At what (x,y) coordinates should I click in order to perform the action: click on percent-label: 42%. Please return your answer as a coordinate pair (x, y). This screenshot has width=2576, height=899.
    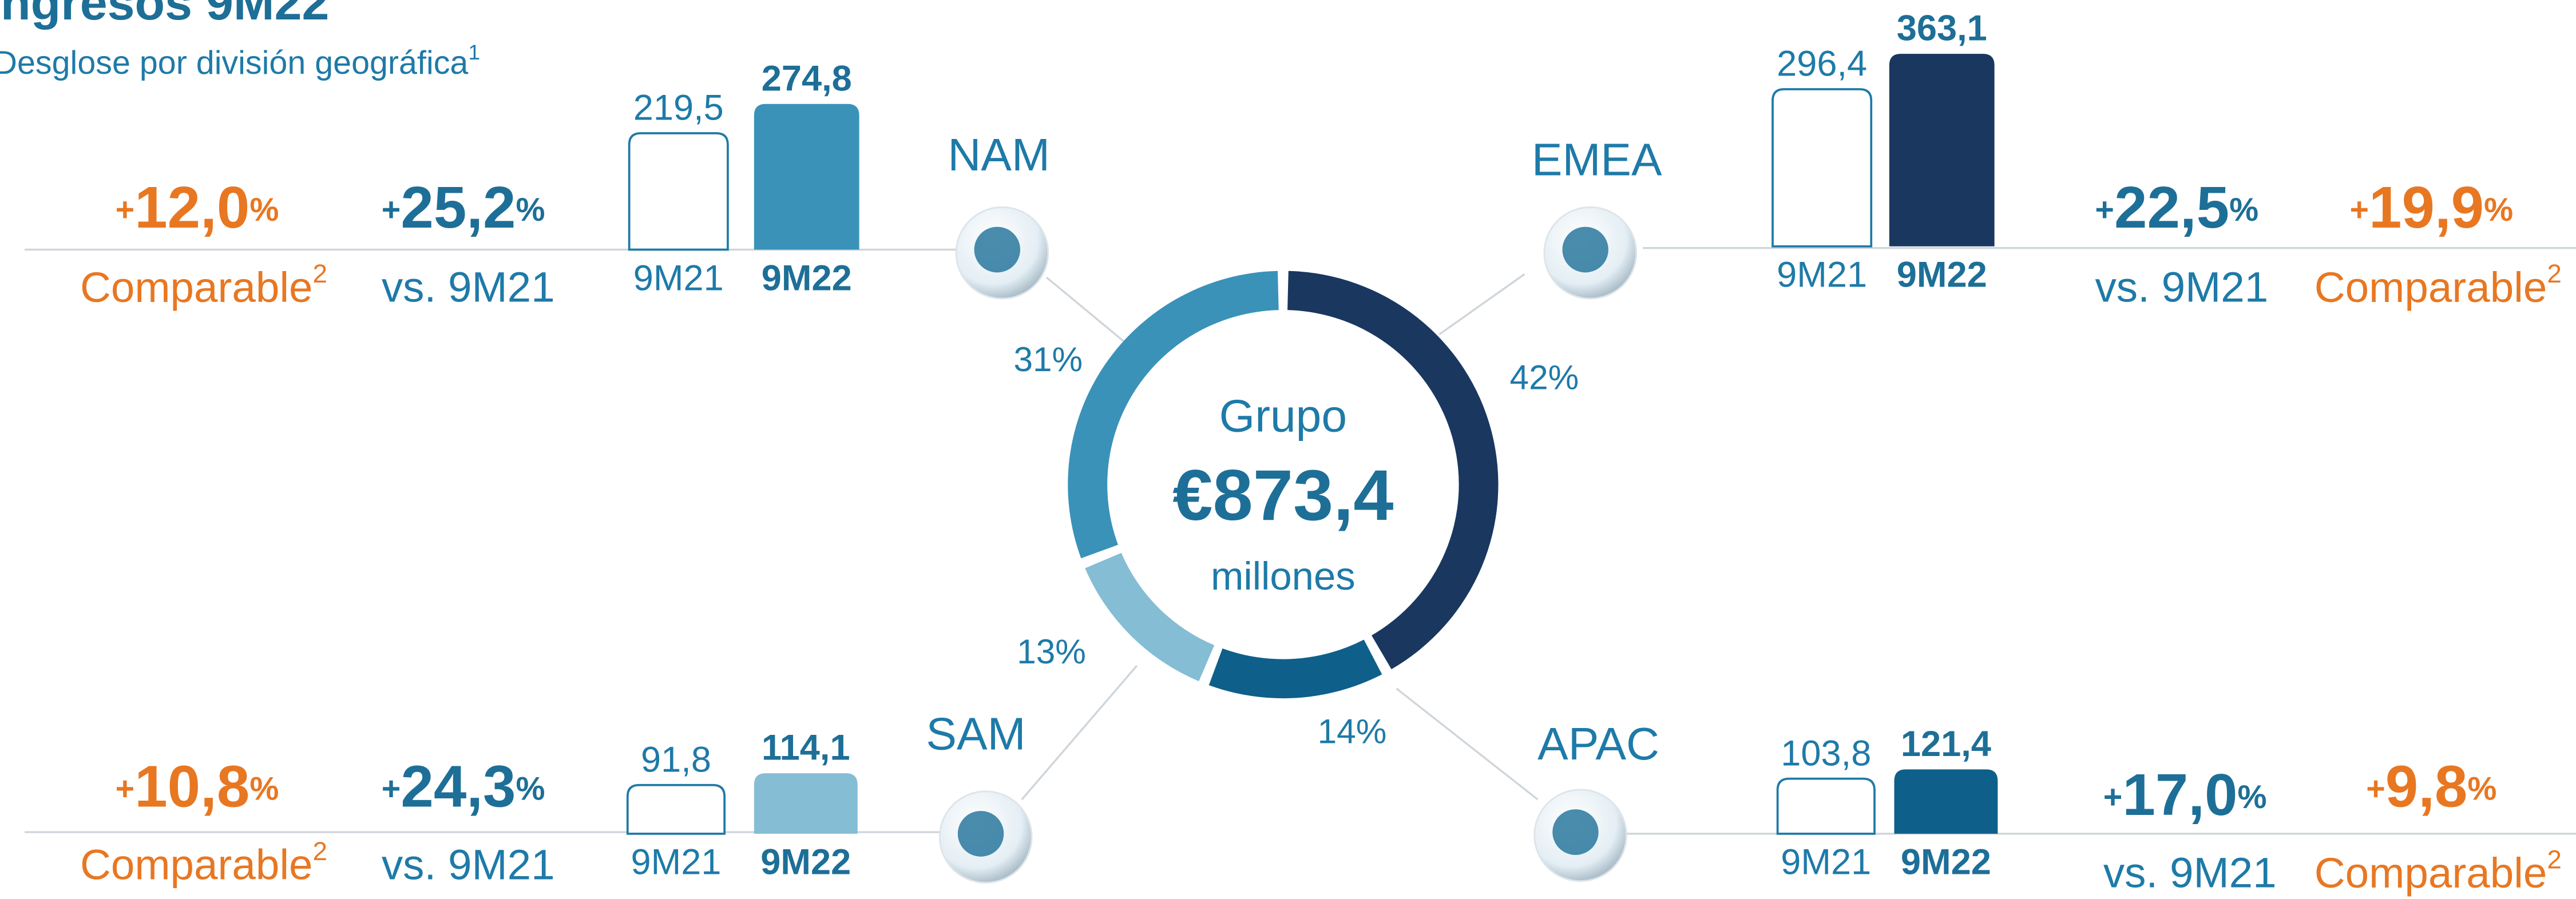
    Looking at the image, I should click on (1544, 378).